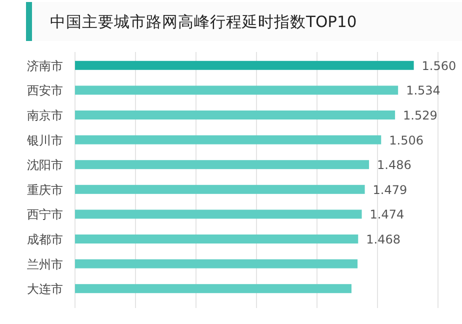  I want to click on data-label: 1.479, so click(390, 189).